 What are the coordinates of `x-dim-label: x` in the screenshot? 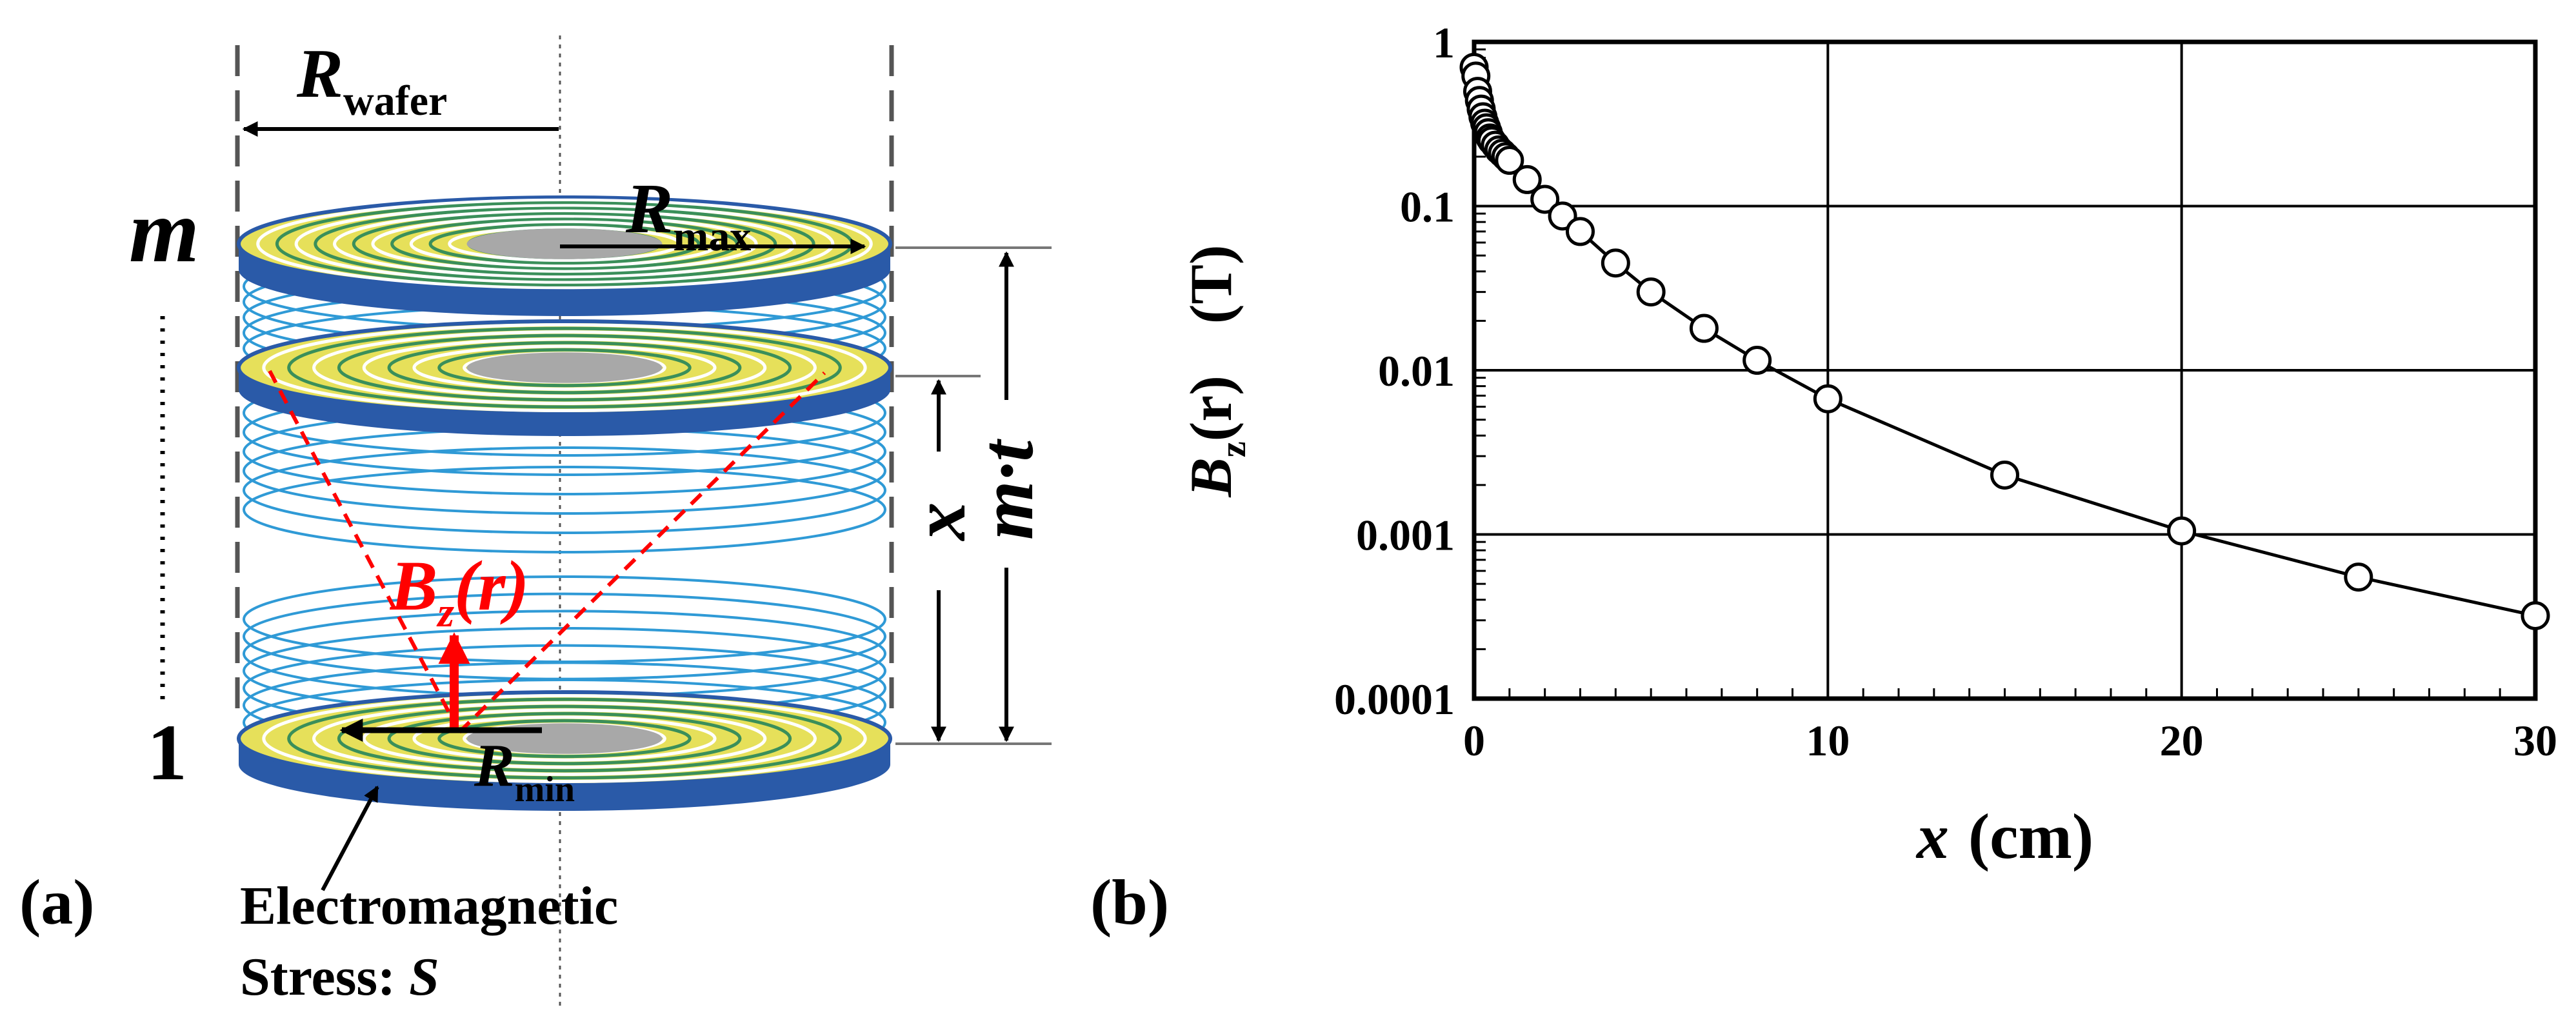 It's located at (939, 522).